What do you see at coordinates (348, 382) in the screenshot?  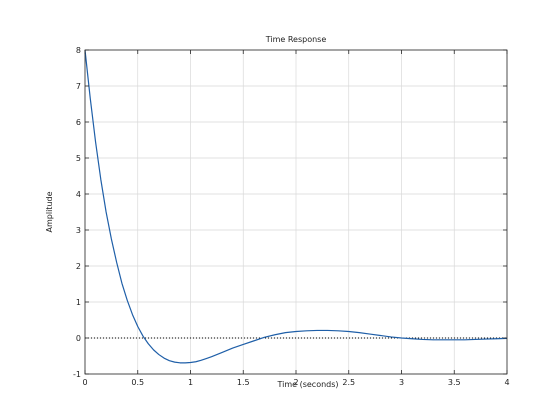 I see `x-tick-label: 2.5` at bounding box center [348, 382].